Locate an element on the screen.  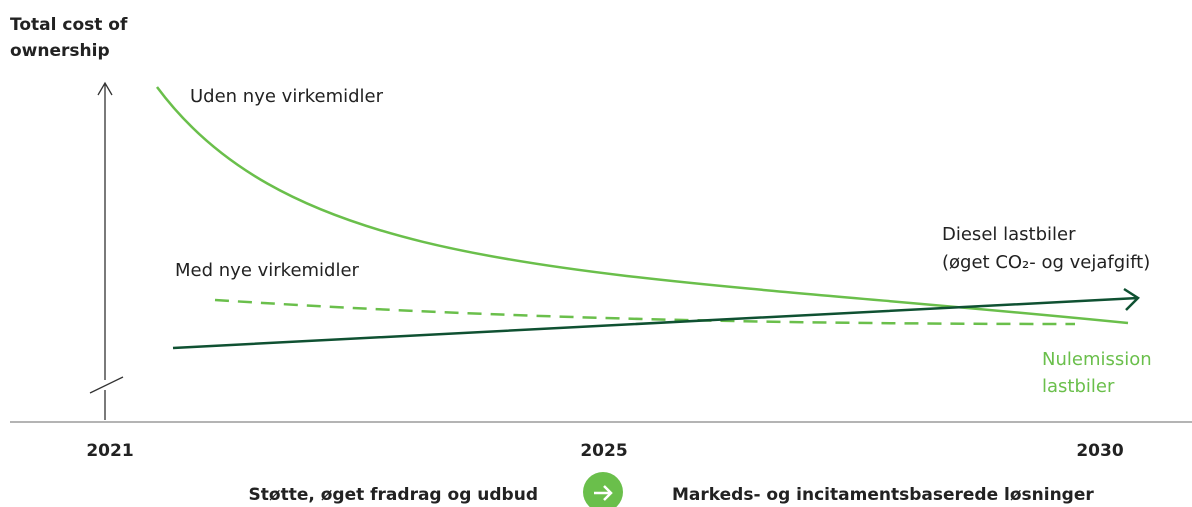
diesel-line is located at coordinates (656, 318).